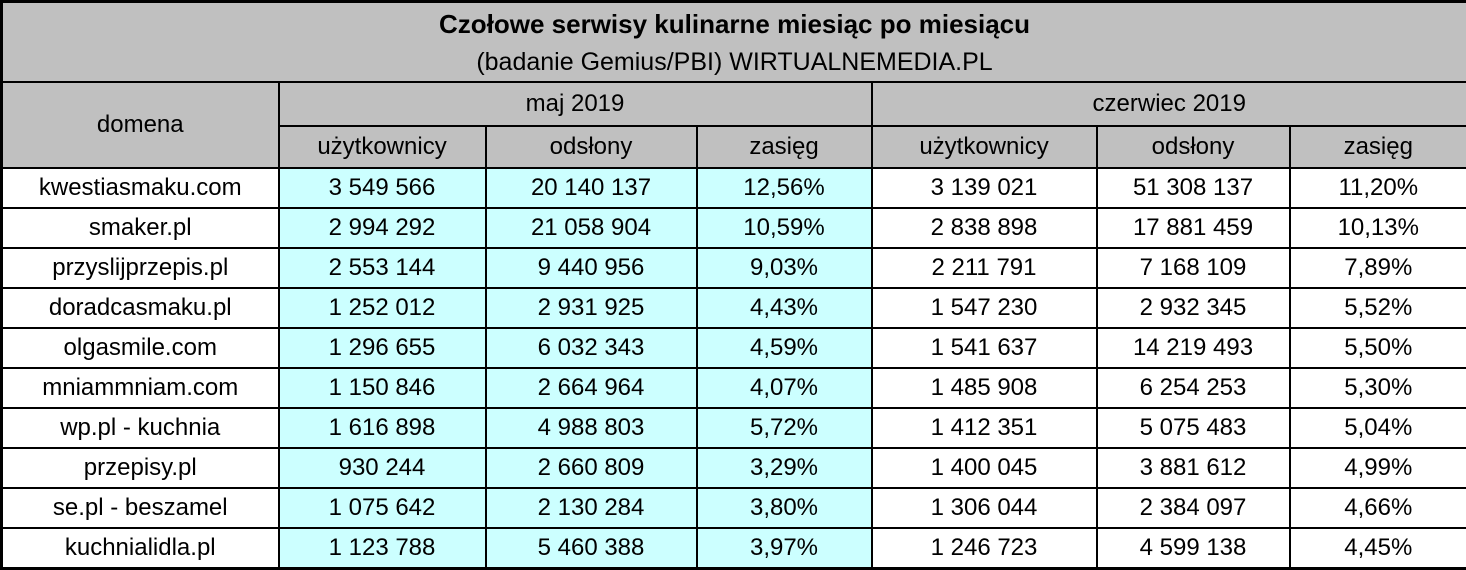 The height and width of the screenshot is (570, 1466). What do you see at coordinates (984, 188) in the screenshot?
I see `june-value-cell: 3 139 021` at bounding box center [984, 188].